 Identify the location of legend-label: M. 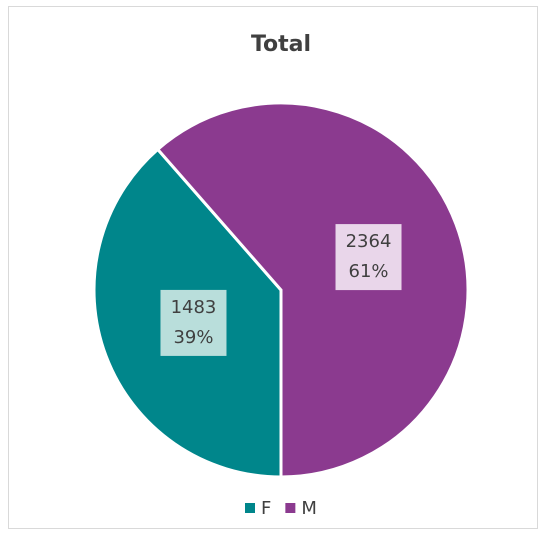
(309, 508).